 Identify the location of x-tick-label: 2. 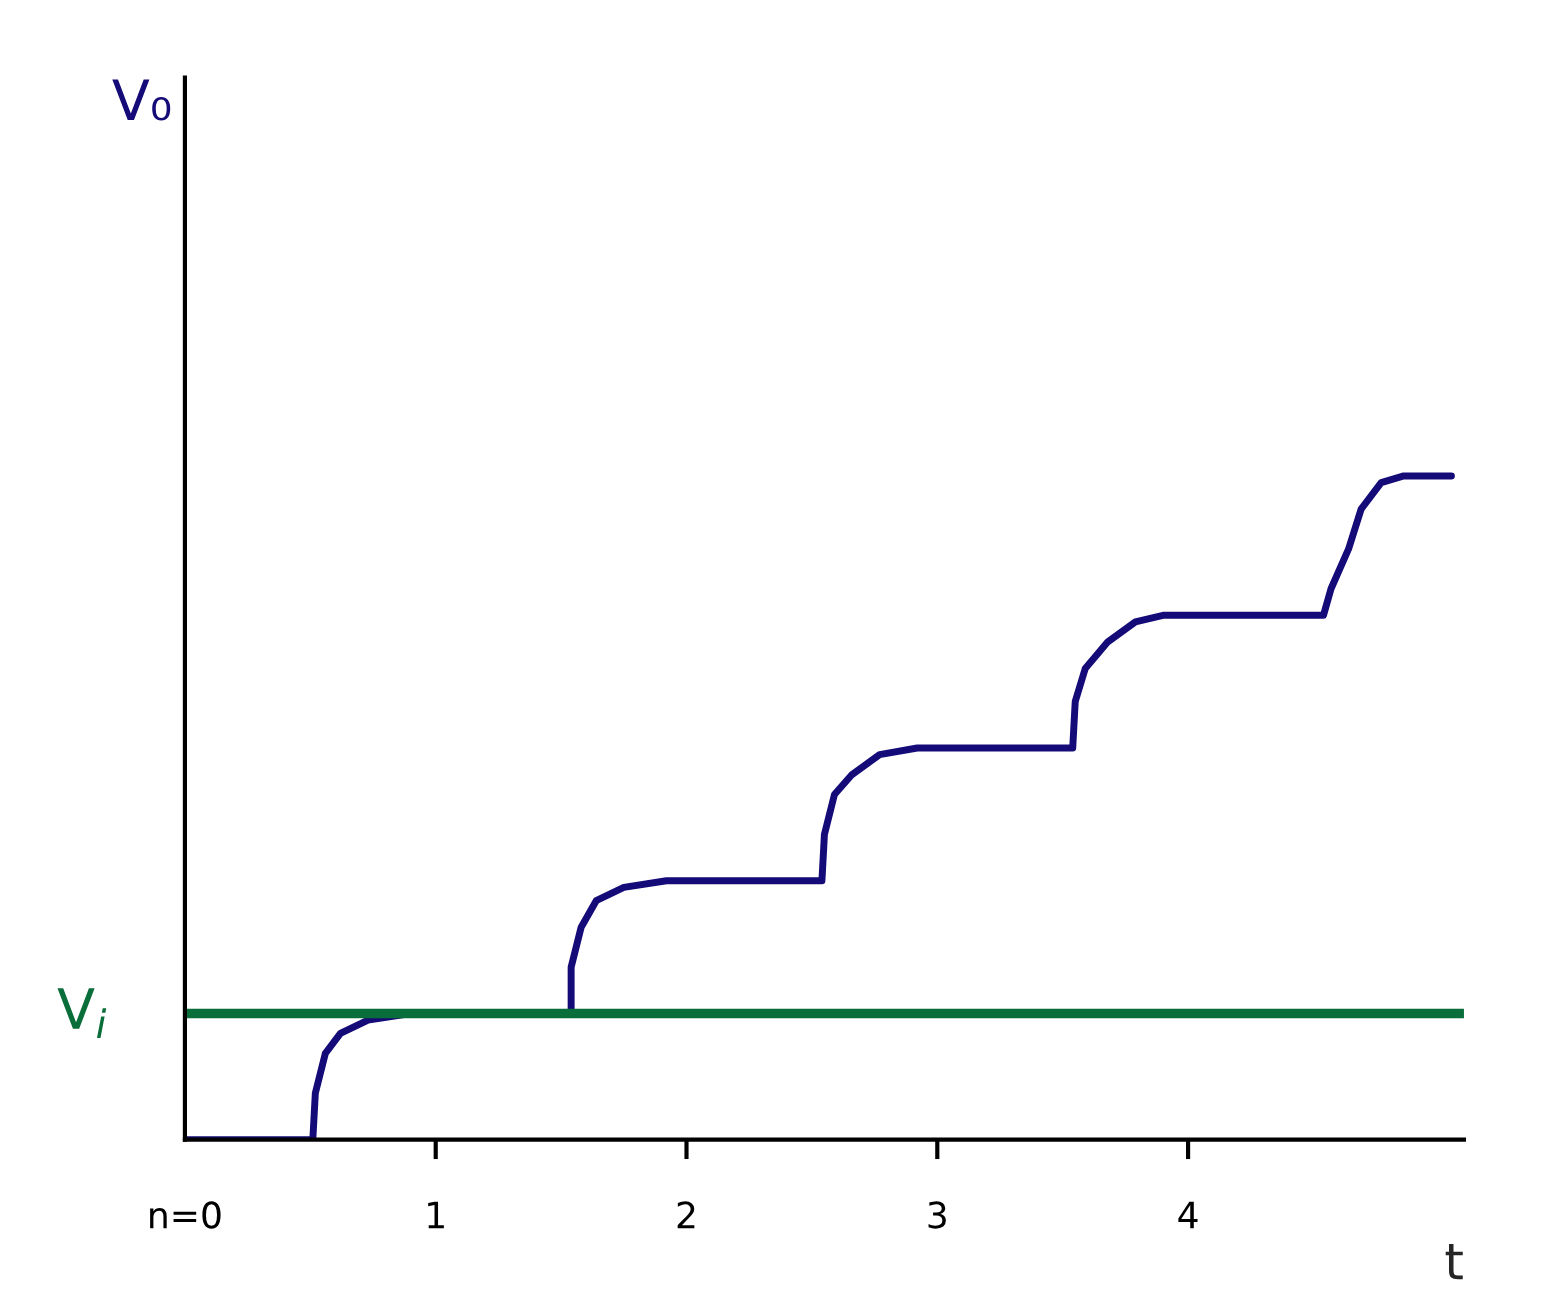
(686, 1215).